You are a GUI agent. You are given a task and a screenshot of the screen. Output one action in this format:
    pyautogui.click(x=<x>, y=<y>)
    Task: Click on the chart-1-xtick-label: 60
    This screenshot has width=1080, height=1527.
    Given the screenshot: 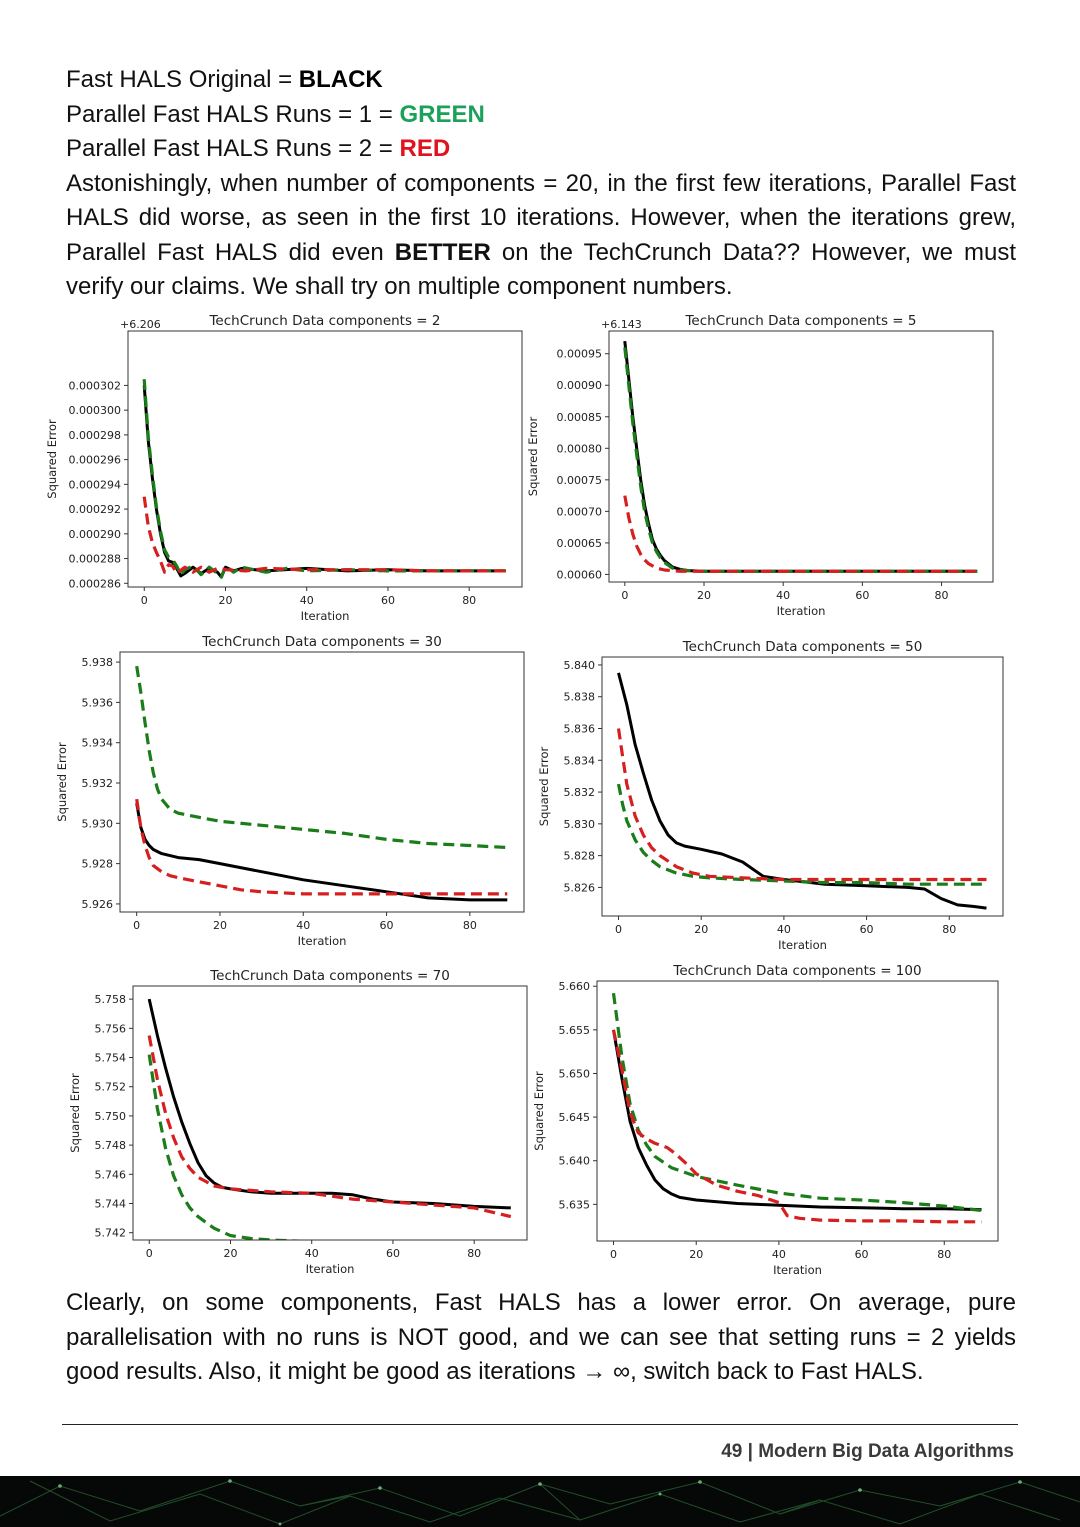 What is the action you would take?
    pyautogui.click(x=862, y=595)
    